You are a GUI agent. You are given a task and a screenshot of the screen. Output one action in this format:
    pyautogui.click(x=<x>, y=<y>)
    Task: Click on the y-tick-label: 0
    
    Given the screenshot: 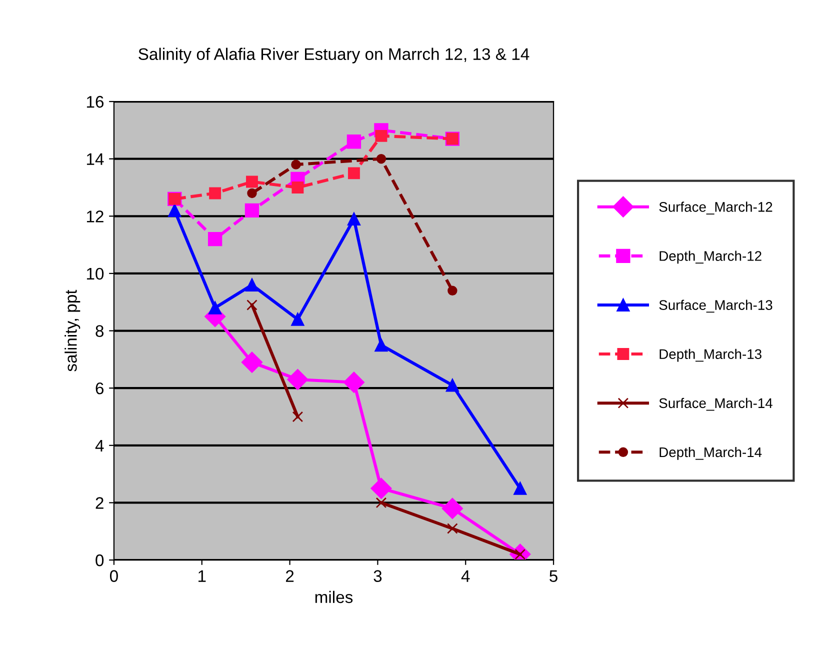 What is the action you would take?
    pyautogui.click(x=100, y=560)
    